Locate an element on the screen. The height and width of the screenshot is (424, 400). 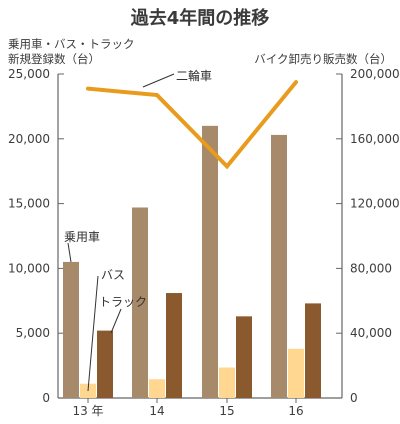
bar-トラック-0 is located at coordinates (105, 364).